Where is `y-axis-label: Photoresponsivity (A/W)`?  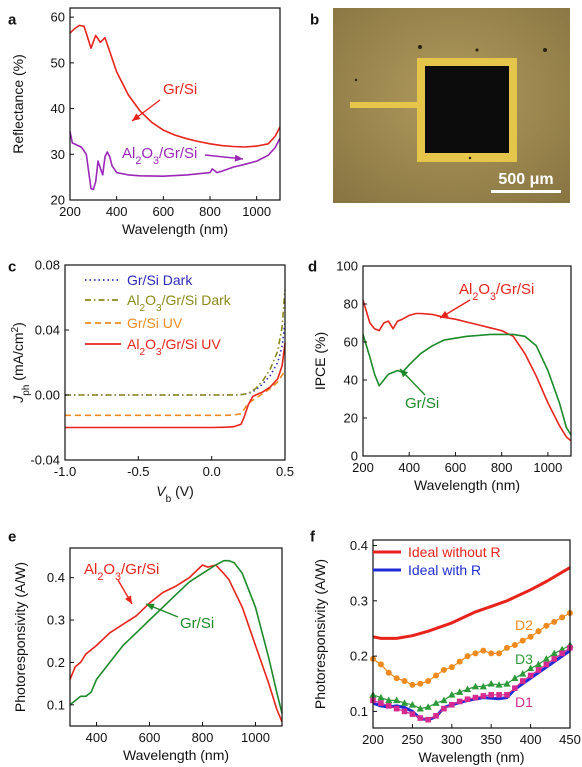
y-axis-label: Photoresponsivity (A/W) is located at coordinates (20, 637).